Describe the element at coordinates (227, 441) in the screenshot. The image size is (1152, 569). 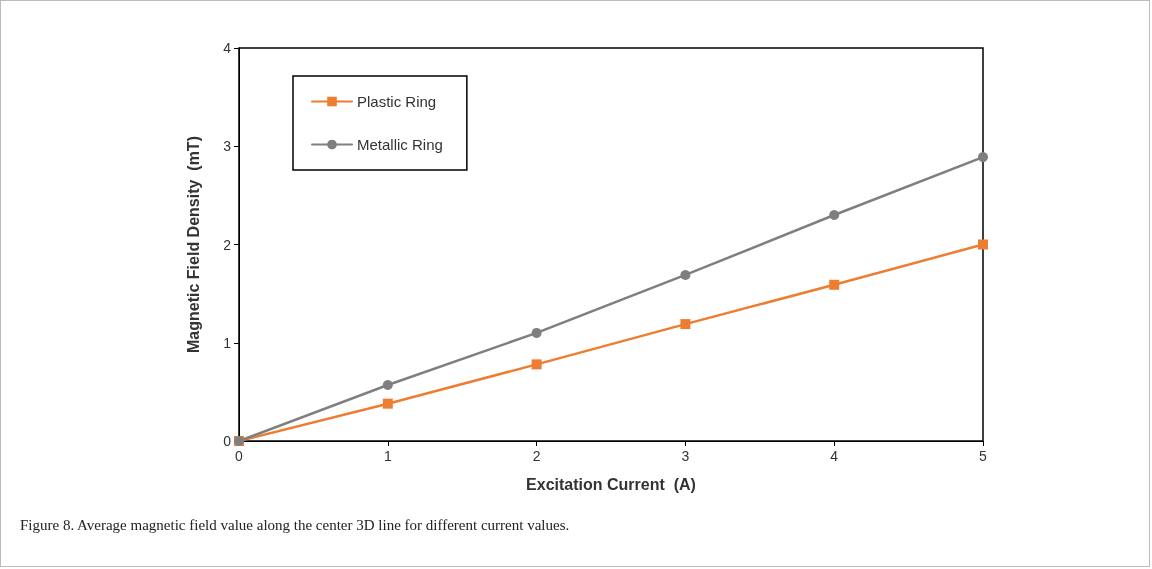
I see `y-tick-label: 0` at that location.